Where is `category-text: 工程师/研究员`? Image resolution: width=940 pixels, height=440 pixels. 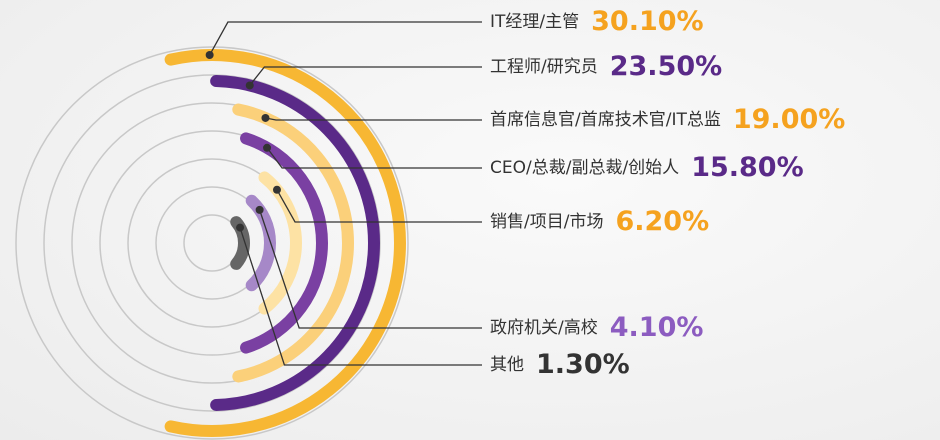 category-text: 工程师/研究员 is located at coordinates (544, 67).